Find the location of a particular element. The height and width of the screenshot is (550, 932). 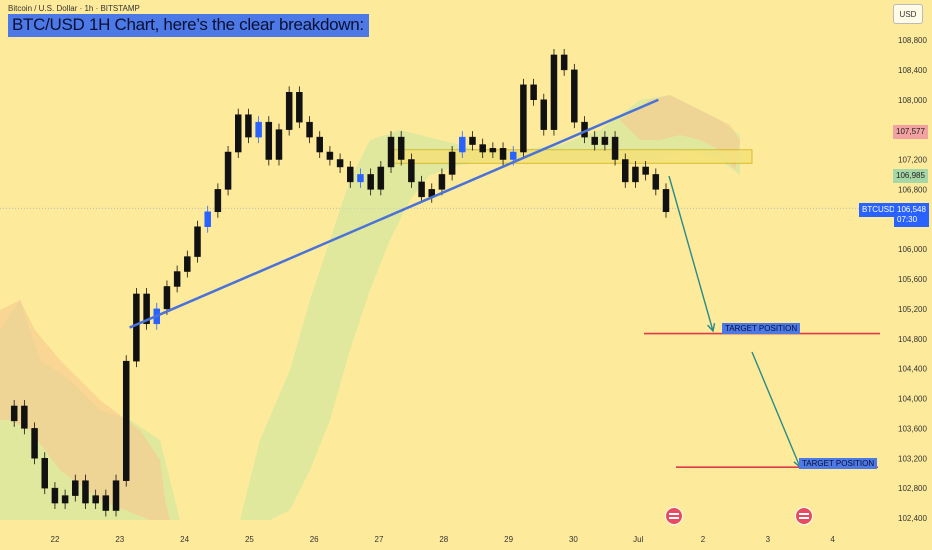

price-tick-label: 102,400 is located at coordinates (912, 518).